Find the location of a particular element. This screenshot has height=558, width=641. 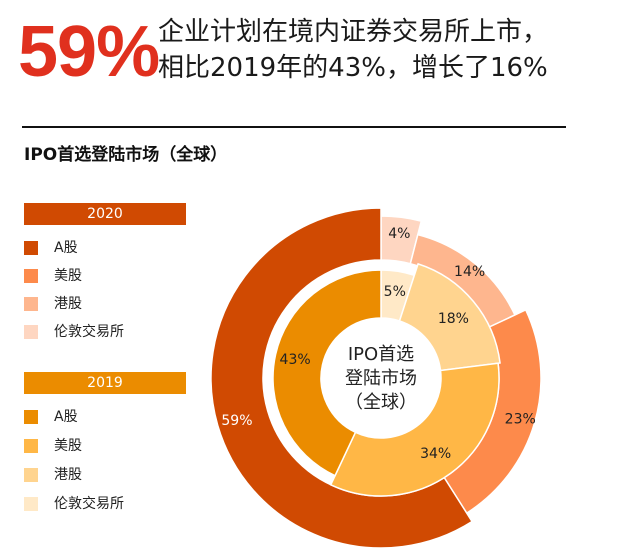

slice-label-2019-3: 5% is located at coordinates (395, 292).